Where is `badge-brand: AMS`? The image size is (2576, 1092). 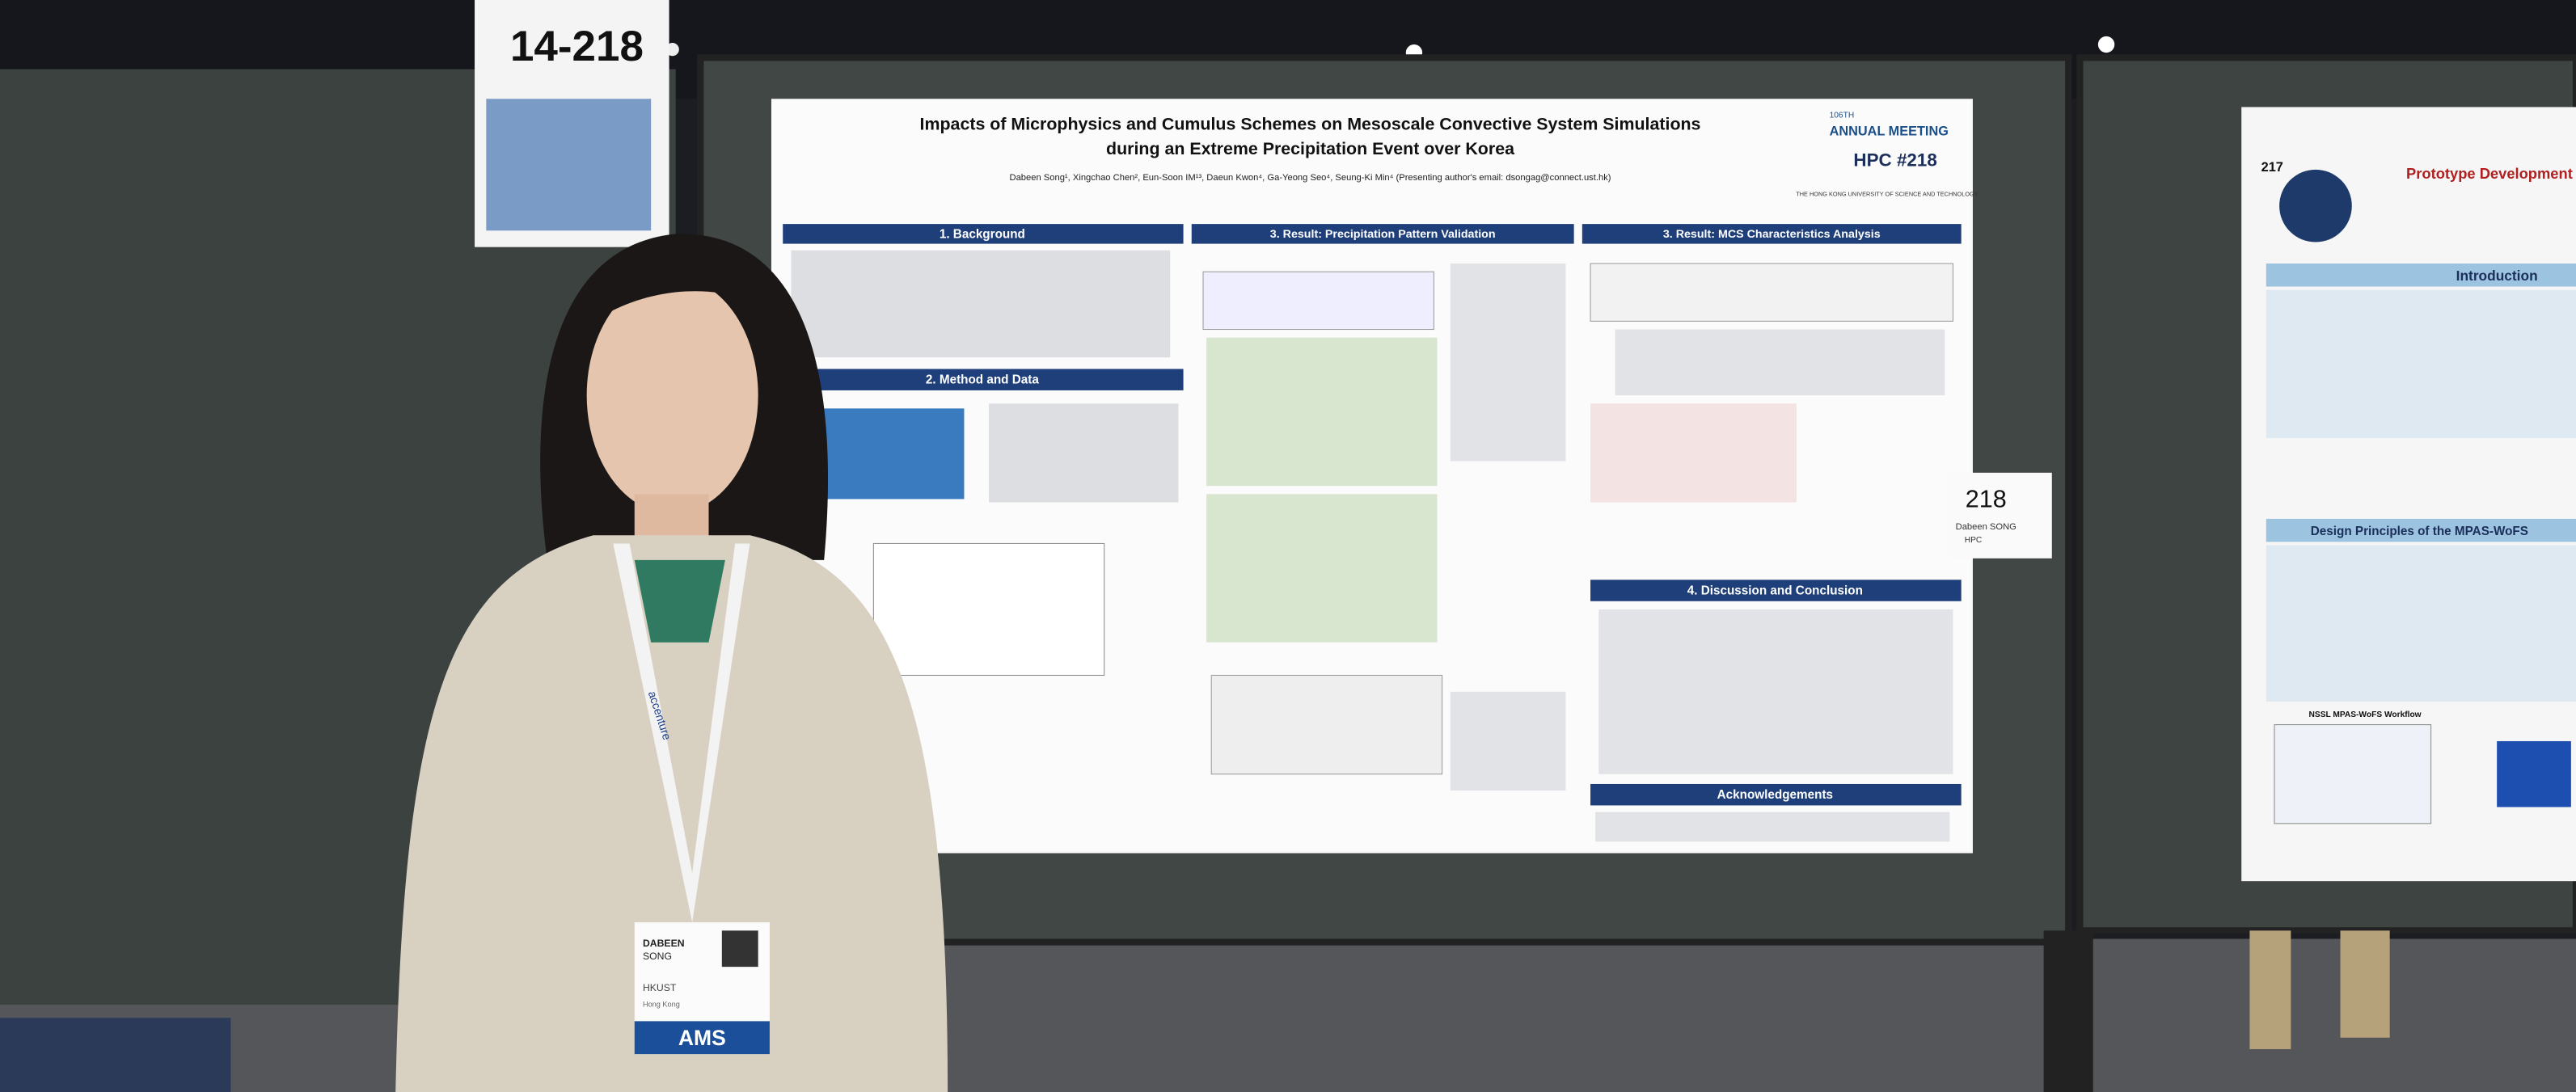
badge-brand: AMS is located at coordinates (702, 1038).